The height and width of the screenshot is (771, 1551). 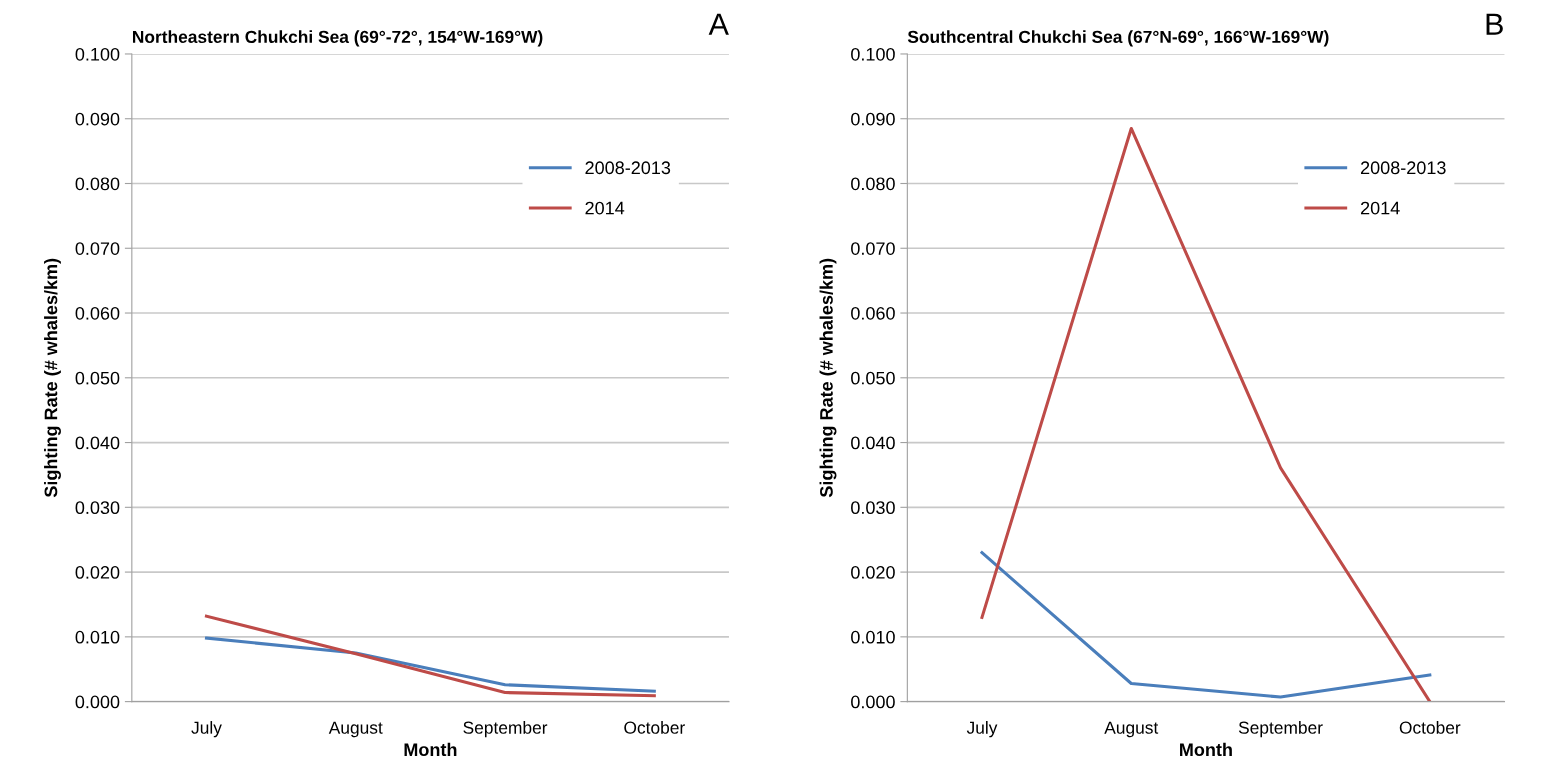 I want to click on text: A, so click(x=718, y=24).